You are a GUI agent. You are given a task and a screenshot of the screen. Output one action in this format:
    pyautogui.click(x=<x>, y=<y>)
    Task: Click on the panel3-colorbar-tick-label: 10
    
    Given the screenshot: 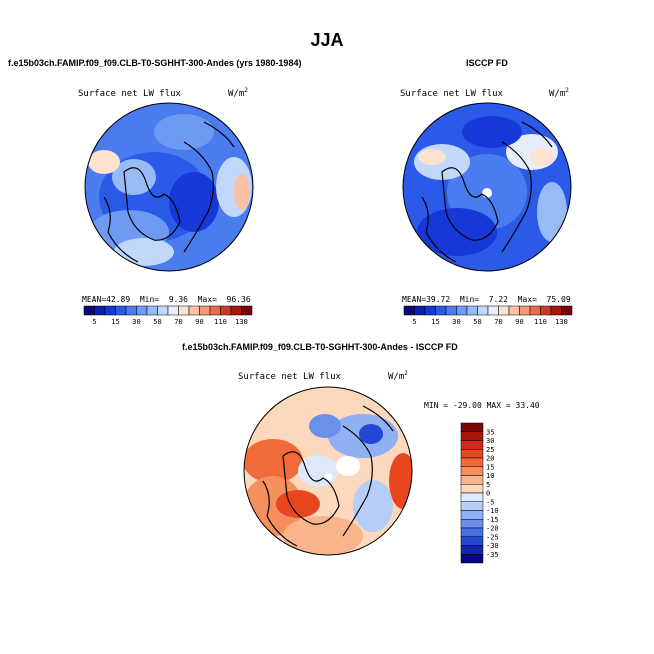 What is the action you would take?
    pyautogui.click(x=490, y=476)
    